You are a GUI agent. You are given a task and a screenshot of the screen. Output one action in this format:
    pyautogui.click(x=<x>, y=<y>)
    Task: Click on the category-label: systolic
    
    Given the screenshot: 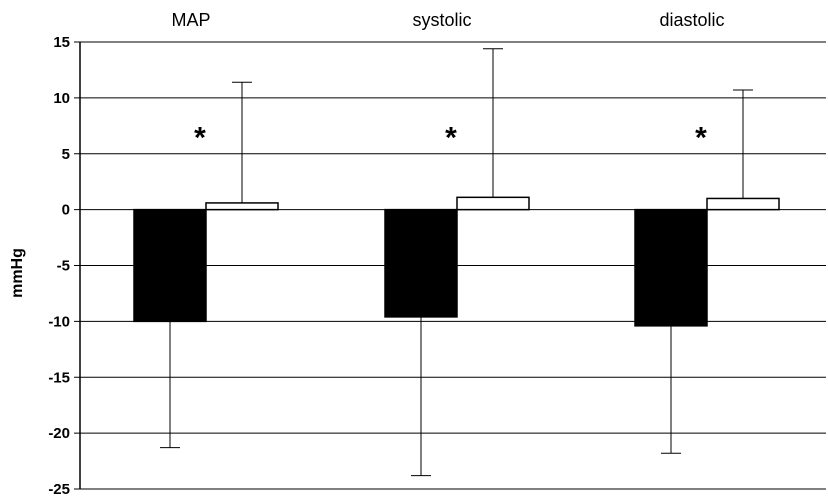 What is the action you would take?
    pyautogui.click(x=441, y=20)
    